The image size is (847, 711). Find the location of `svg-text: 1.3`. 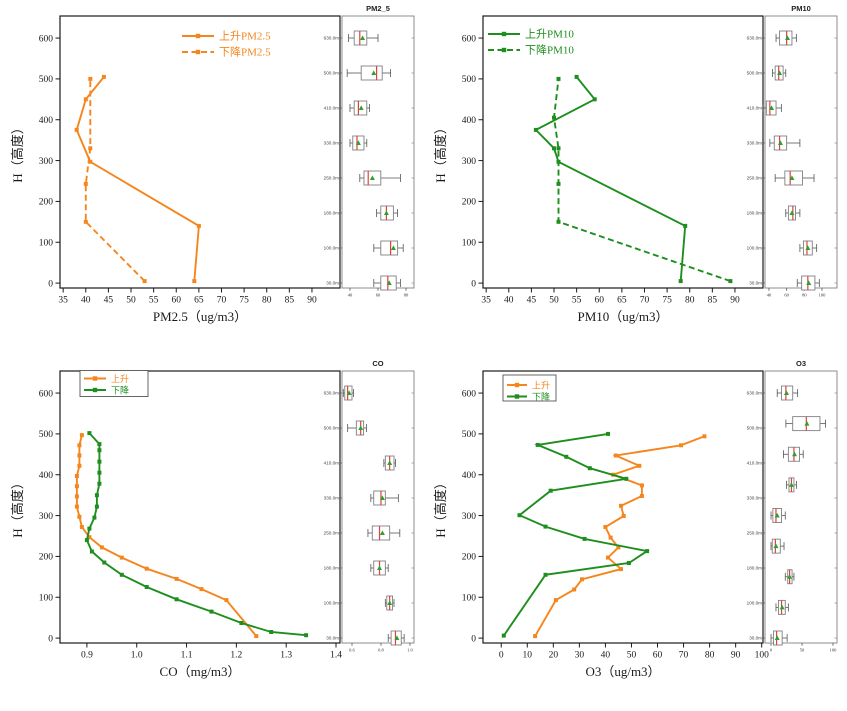

svg-text: 1.3 is located at coordinates (286, 656).